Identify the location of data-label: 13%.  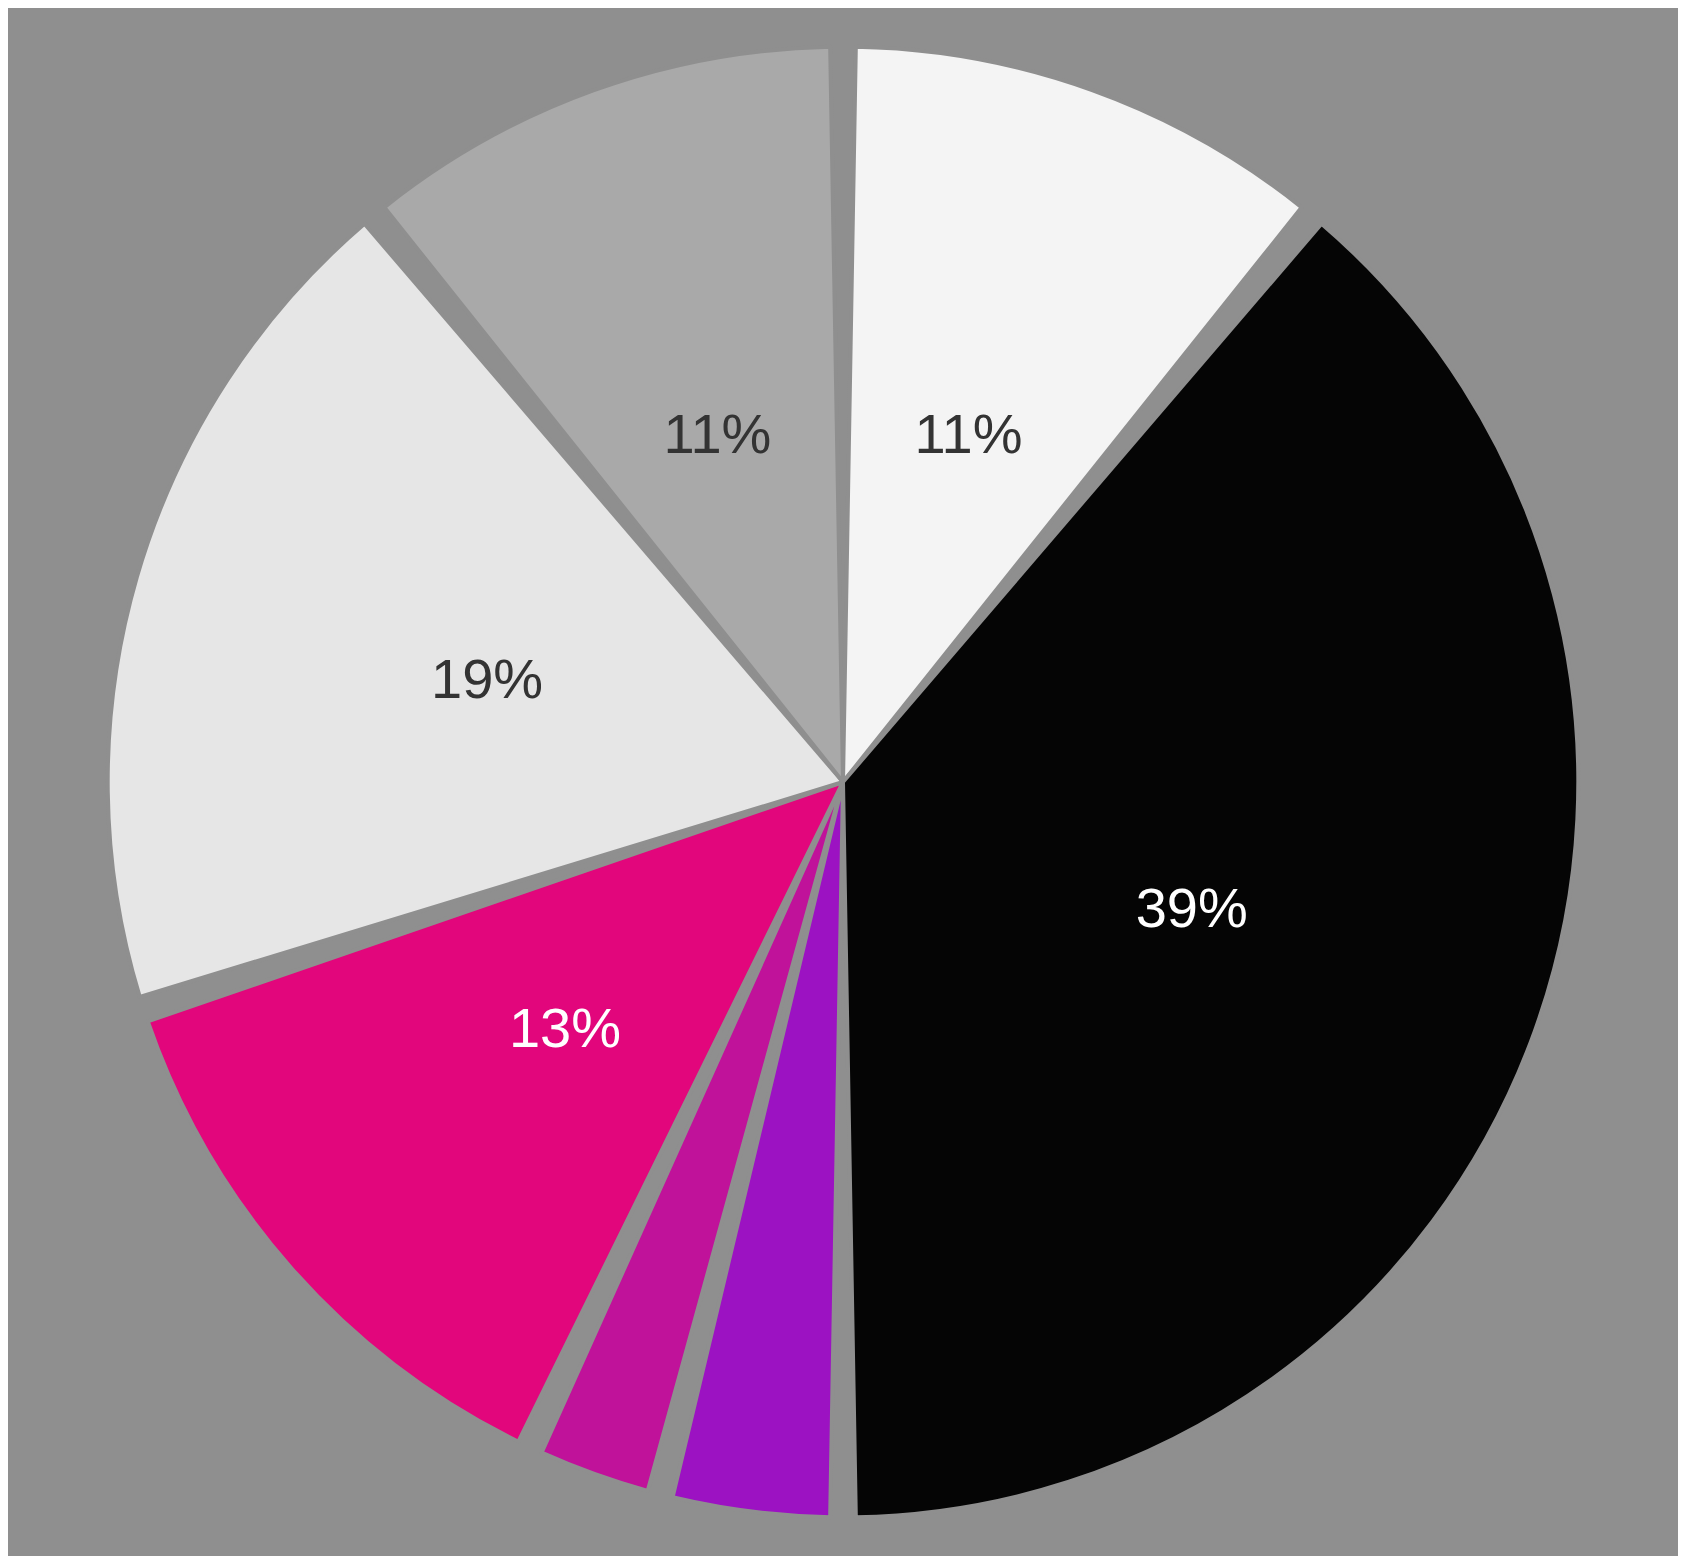
(565, 1027).